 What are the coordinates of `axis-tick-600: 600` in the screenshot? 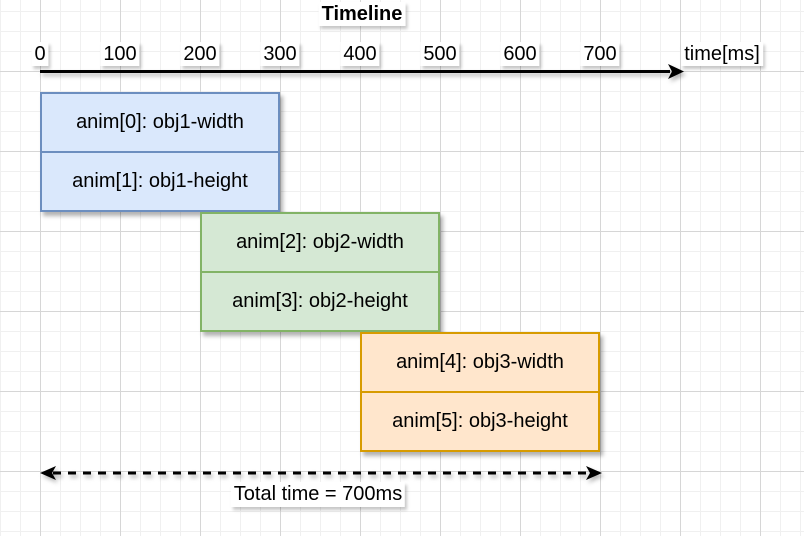 It's located at (520, 54).